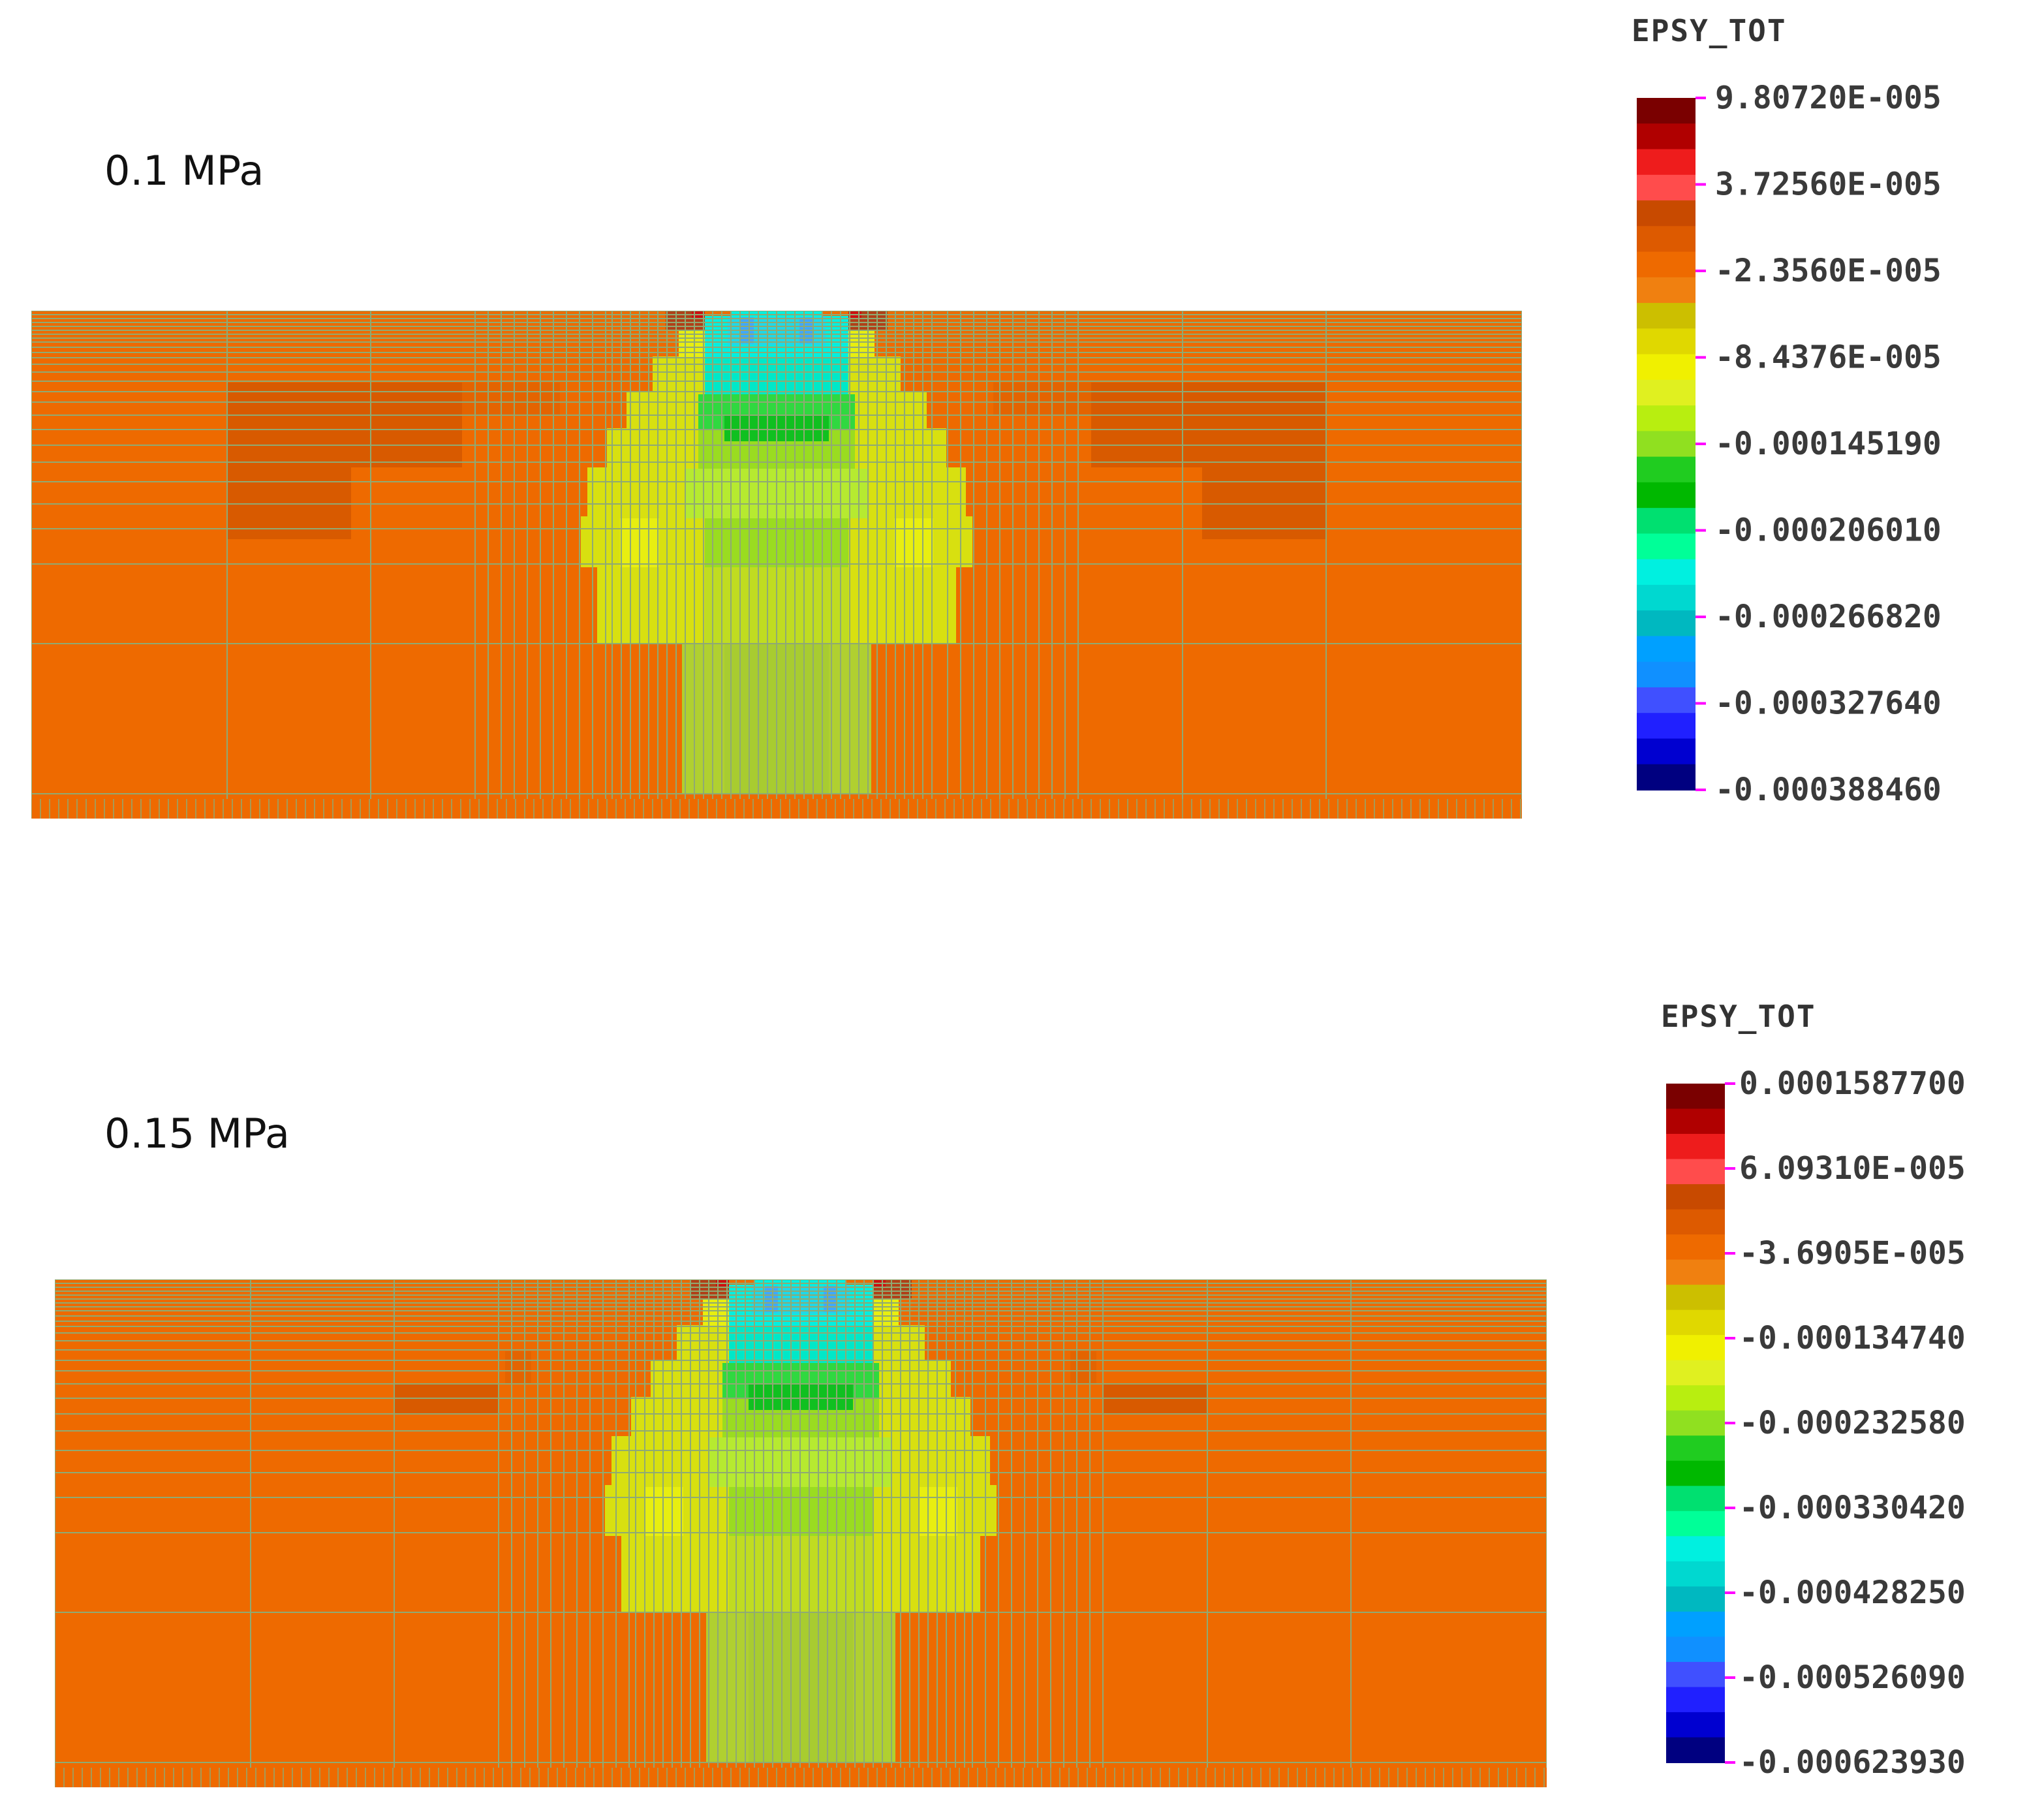  Describe the element at coordinates (1852, 1423) in the screenshot. I see `colorbar-tick-label: -0.000232580` at that location.